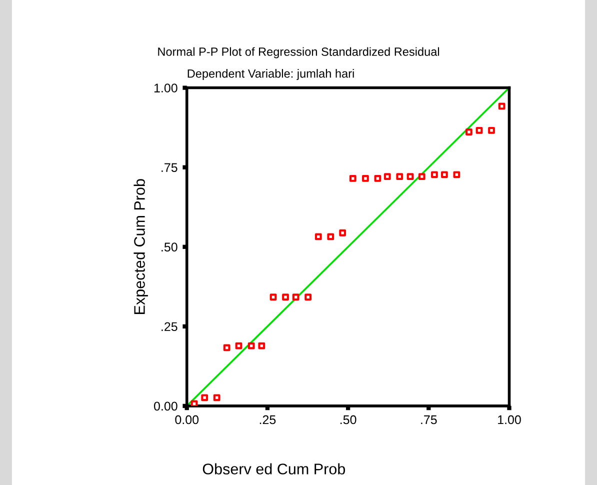 This screenshot has height=485, width=597. What do you see at coordinates (170, 327) in the screenshot?
I see `y-tick-label: .25` at bounding box center [170, 327].